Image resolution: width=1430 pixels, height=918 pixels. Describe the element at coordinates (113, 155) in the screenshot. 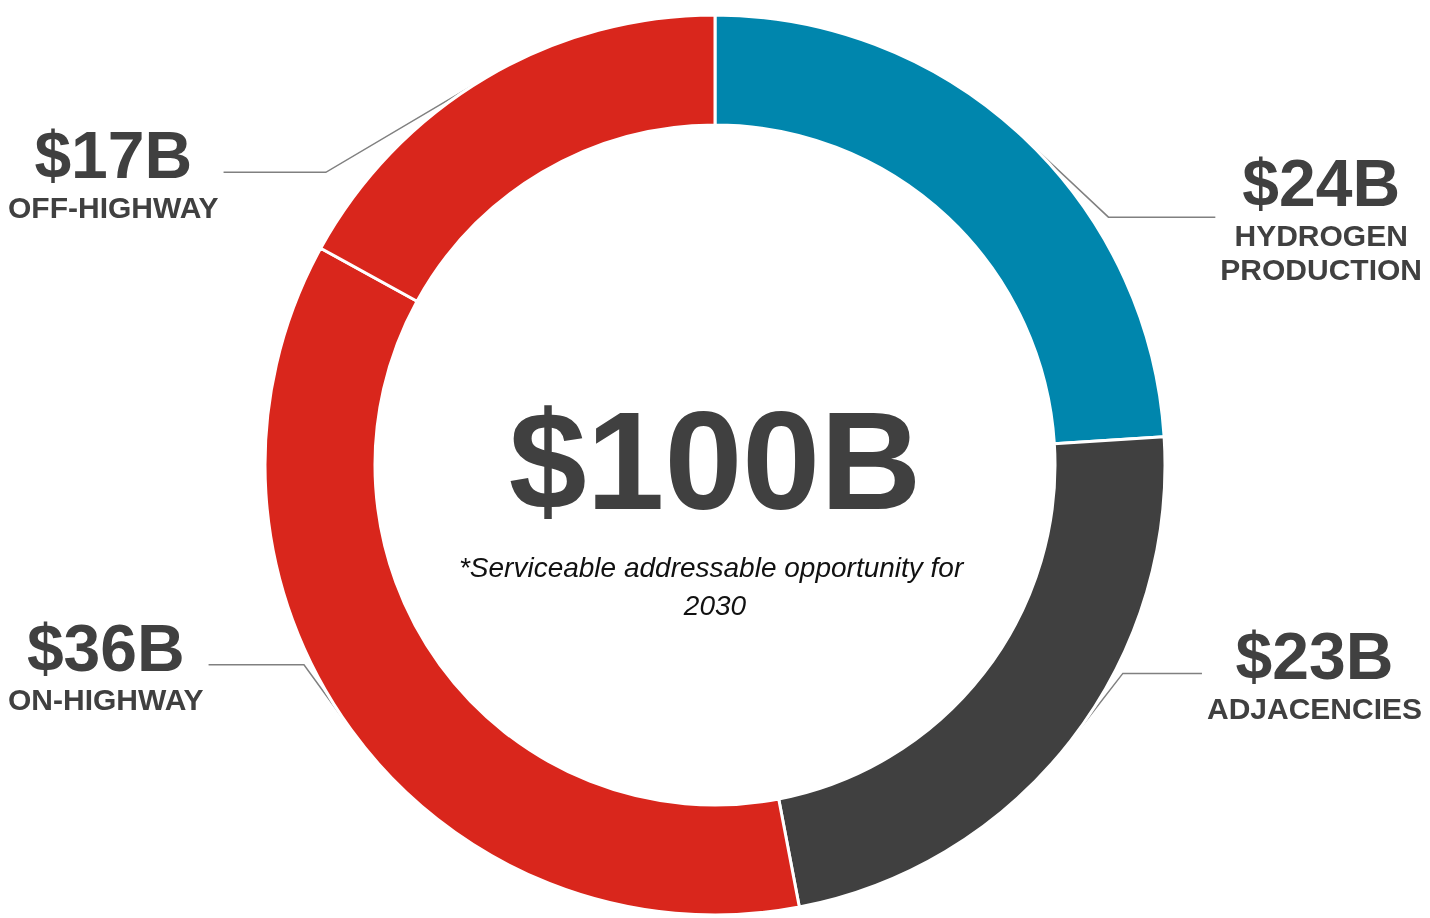

I see `data-label: $17B` at that location.